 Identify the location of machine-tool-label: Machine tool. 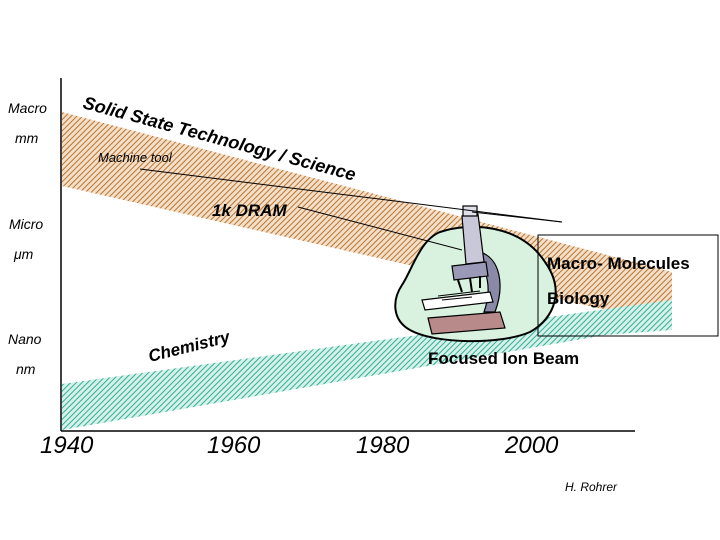
(135, 157).